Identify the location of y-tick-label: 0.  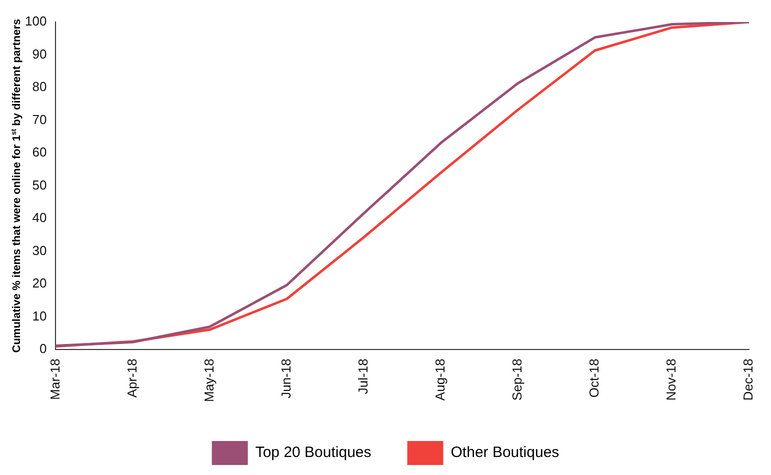
(43, 348).